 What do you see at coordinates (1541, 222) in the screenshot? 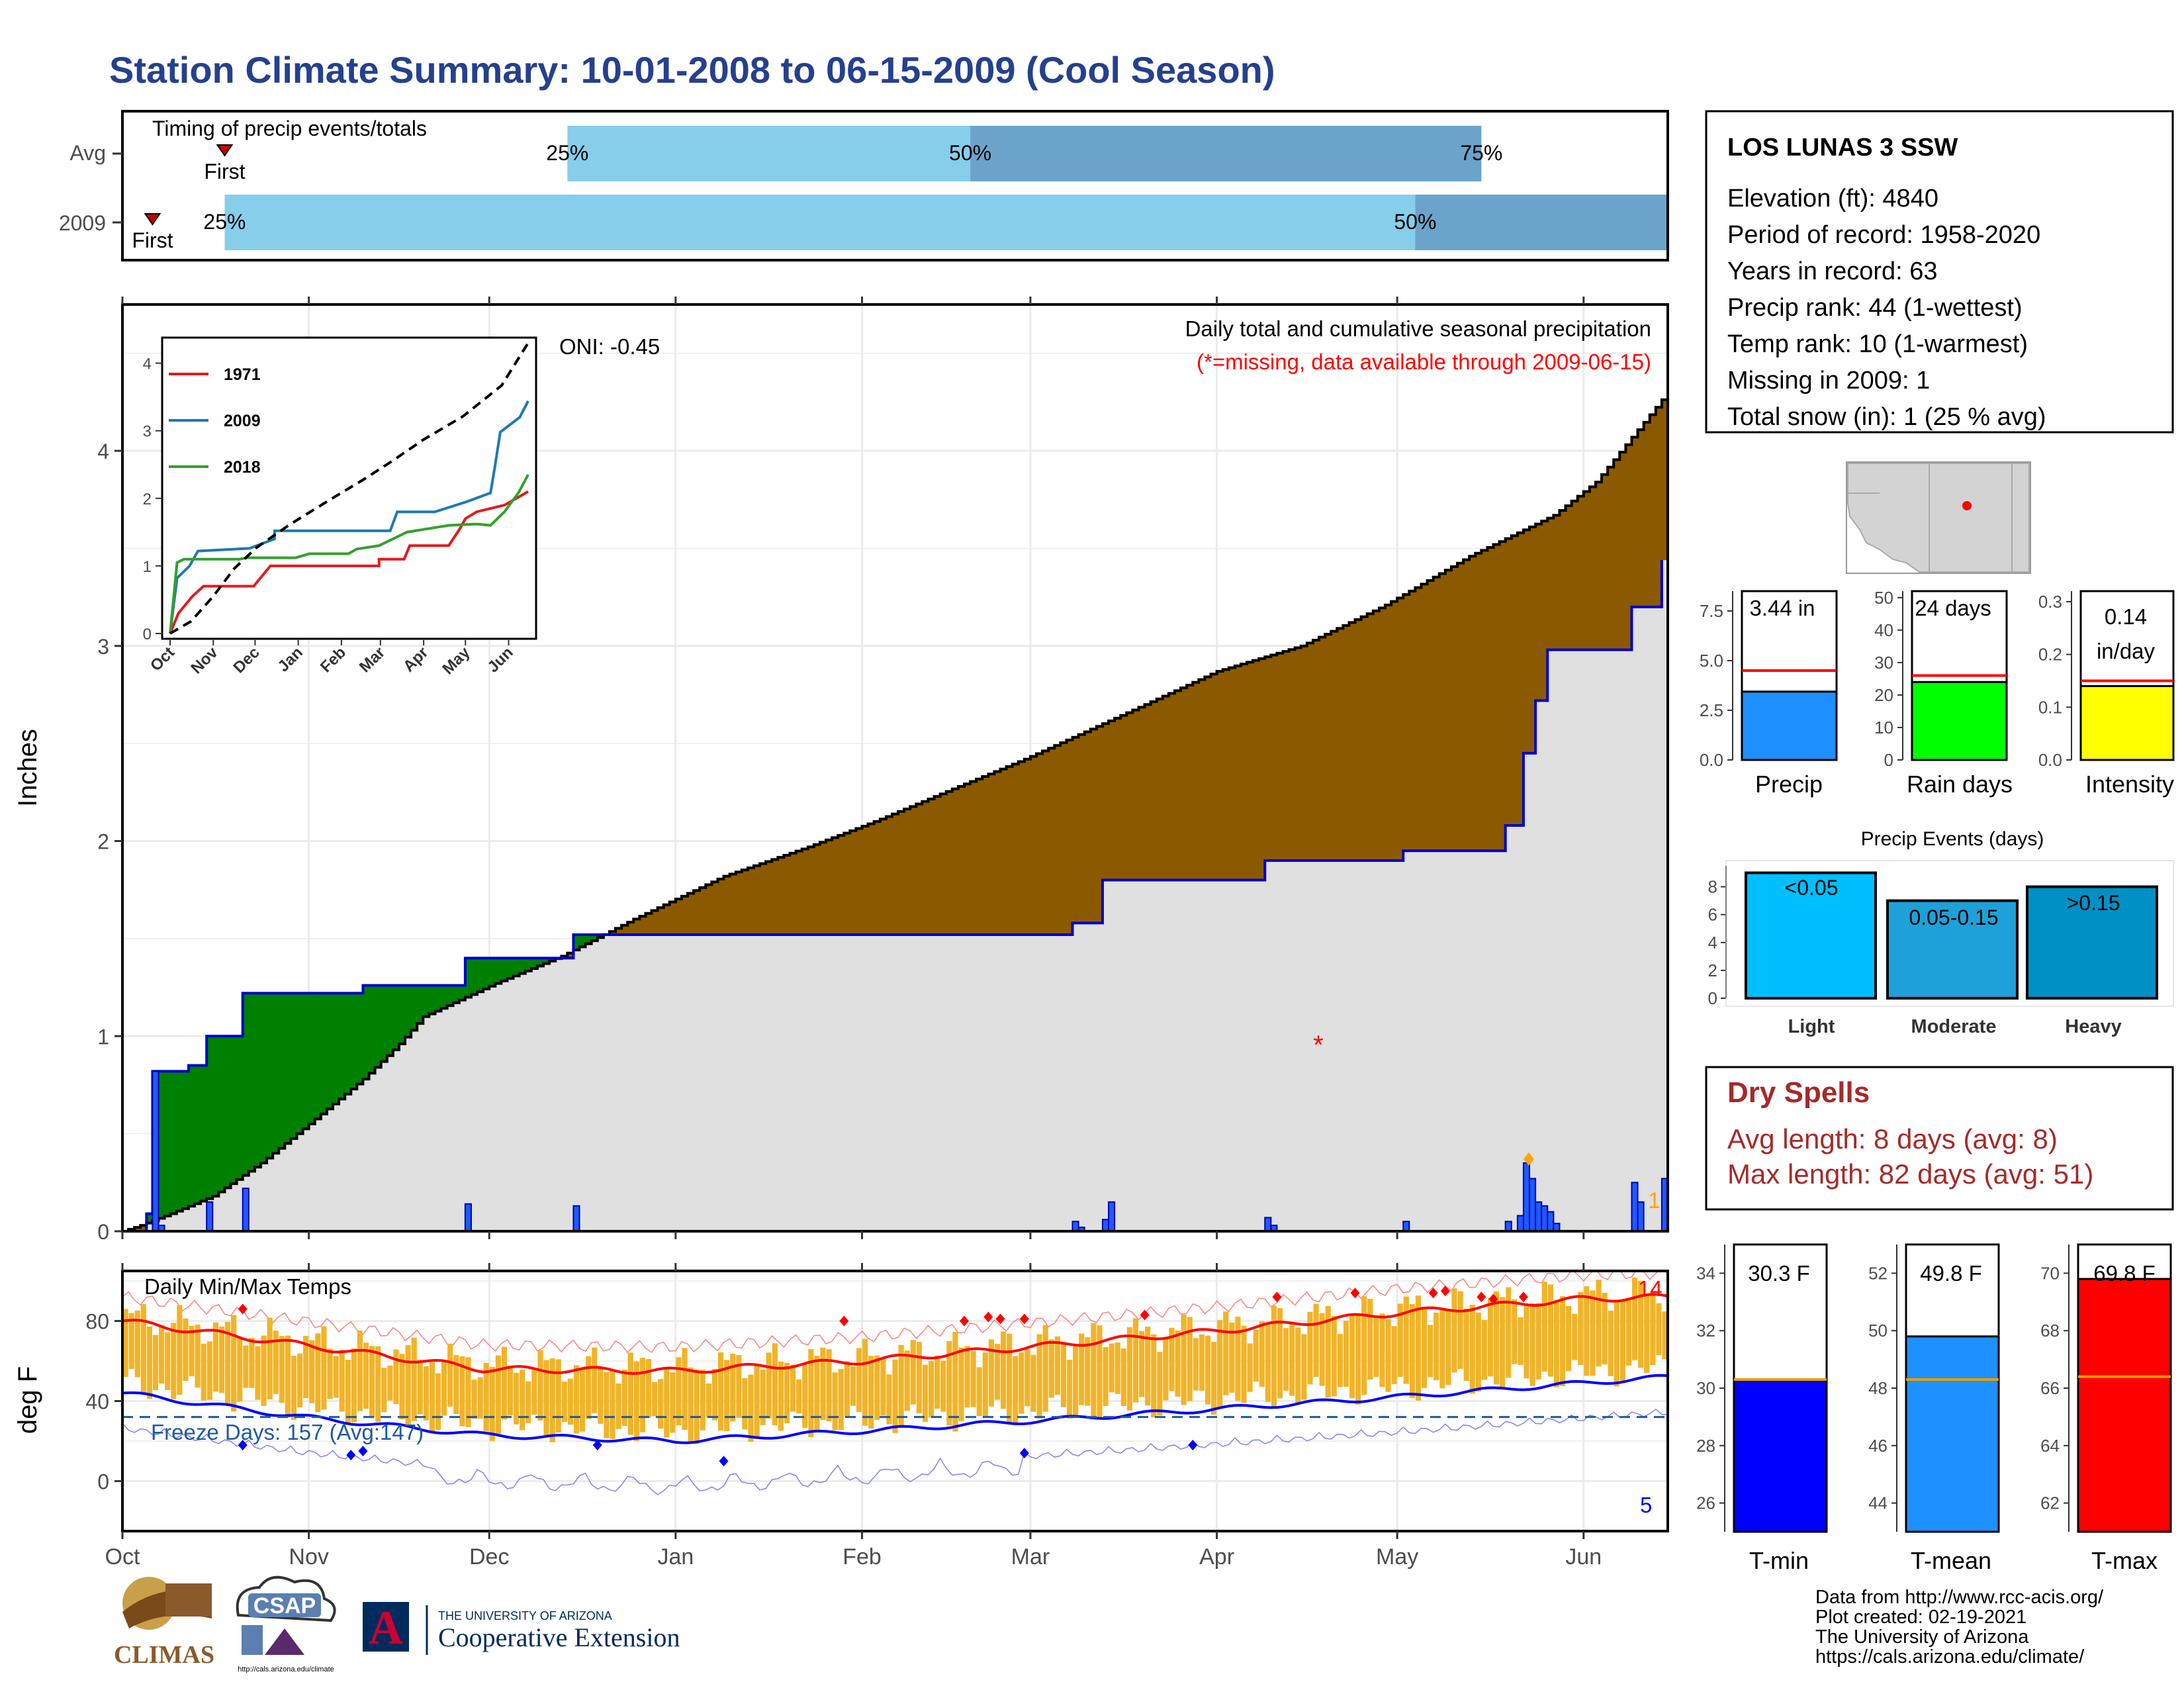
I see `timing-bar-2009-q3` at bounding box center [1541, 222].